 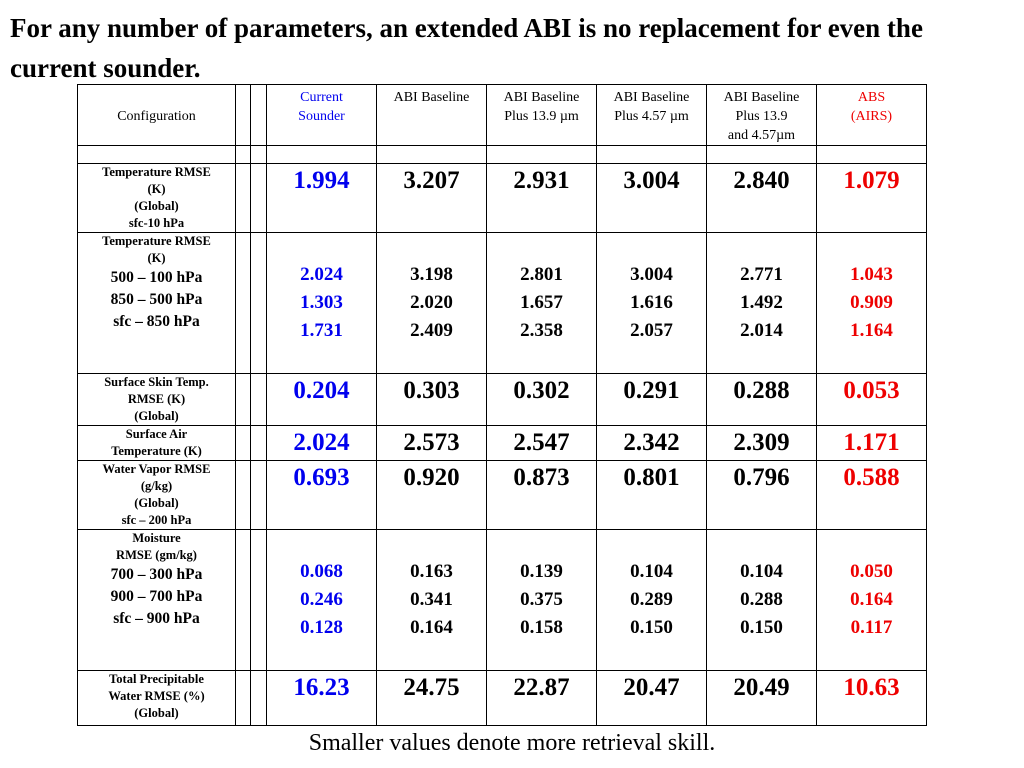 I want to click on value-abi-plus-13-9: 2.801 1.657 2.358, so click(x=541, y=303).